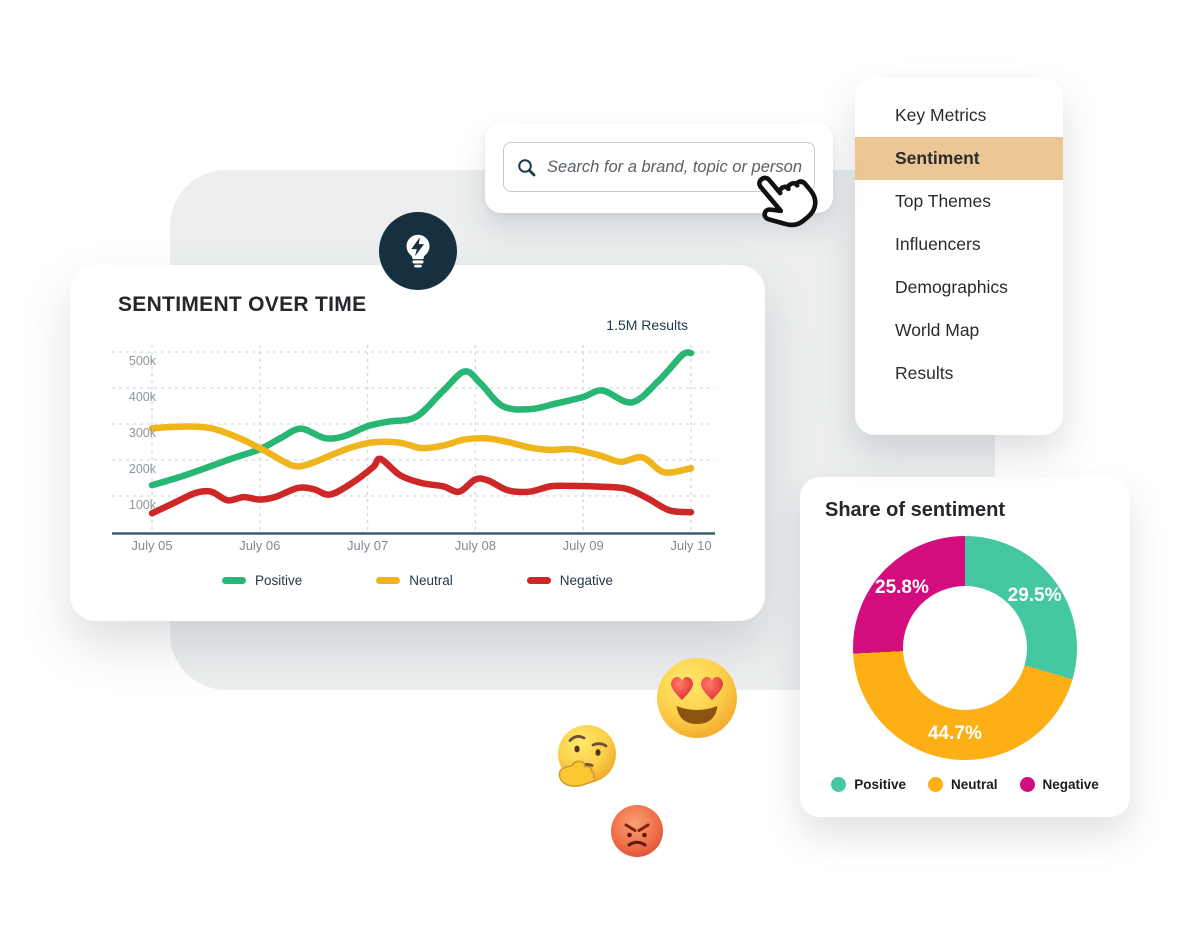 Image resolution: width=1200 pixels, height=932 pixels. I want to click on search-icon, so click(527, 167).